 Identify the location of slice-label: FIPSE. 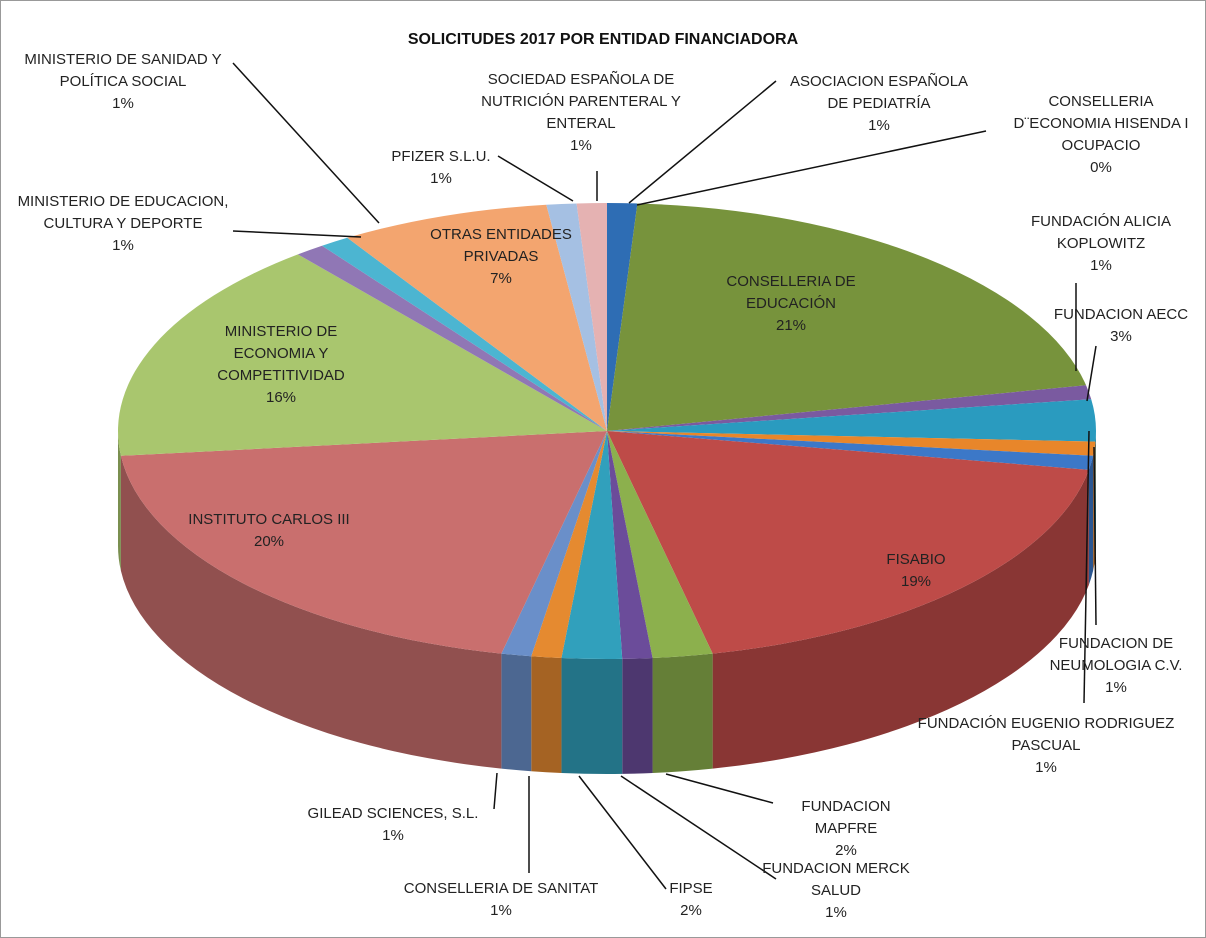
(691, 888).